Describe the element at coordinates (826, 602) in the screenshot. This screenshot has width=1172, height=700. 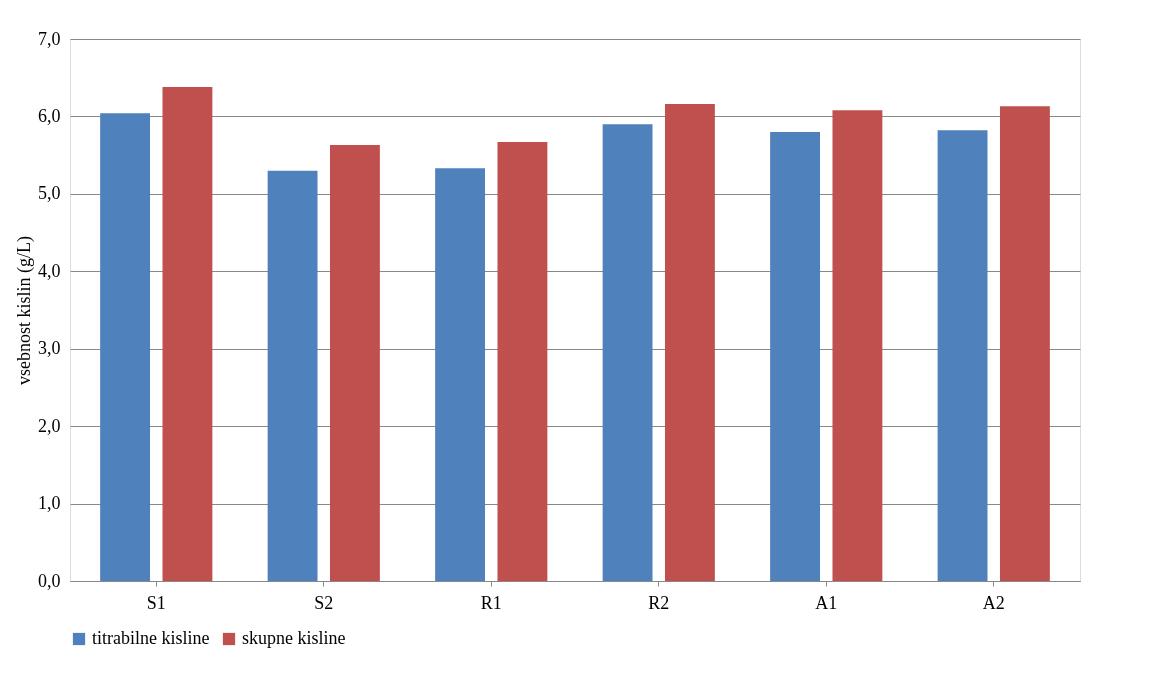
I see `x-tick-label: A1` at that location.